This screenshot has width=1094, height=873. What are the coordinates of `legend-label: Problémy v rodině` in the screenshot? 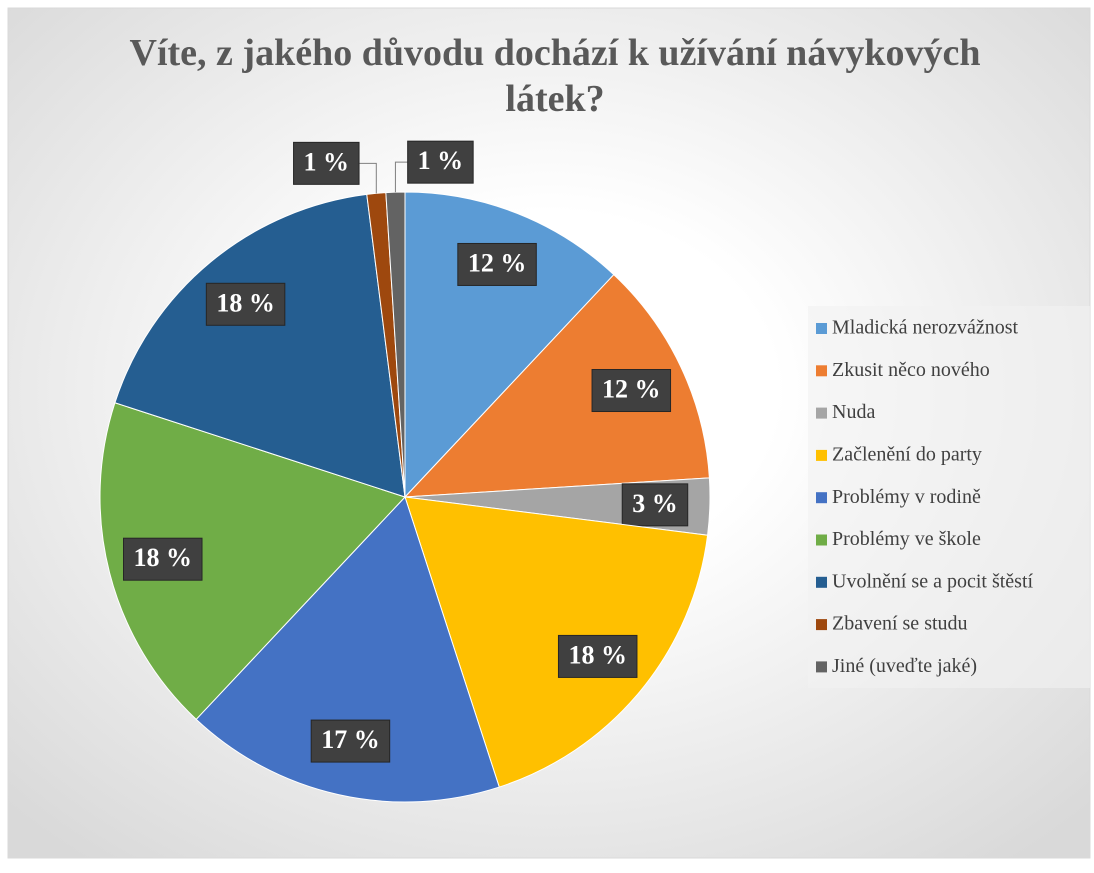 It's located at (906, 497).